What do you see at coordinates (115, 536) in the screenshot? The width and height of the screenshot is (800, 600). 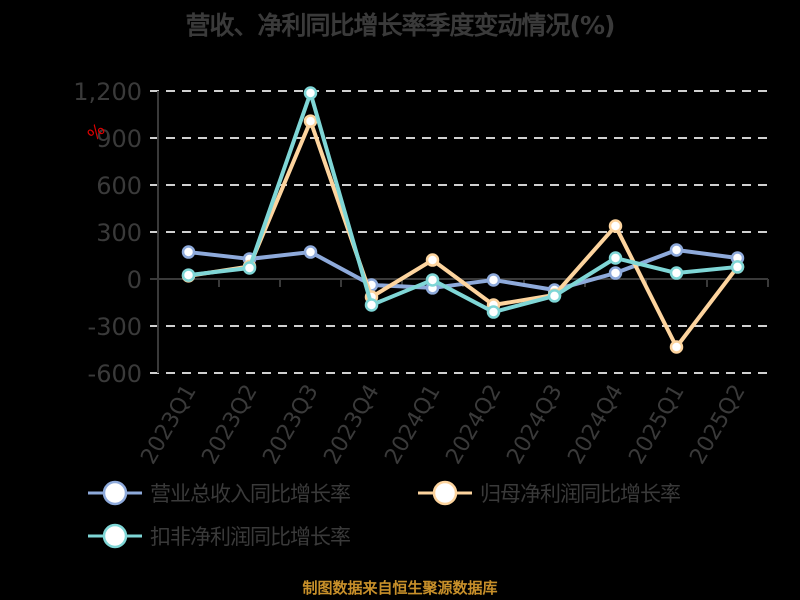 I see `legend-marker-deducted-profit-icon` at bounding box center [115, 536].